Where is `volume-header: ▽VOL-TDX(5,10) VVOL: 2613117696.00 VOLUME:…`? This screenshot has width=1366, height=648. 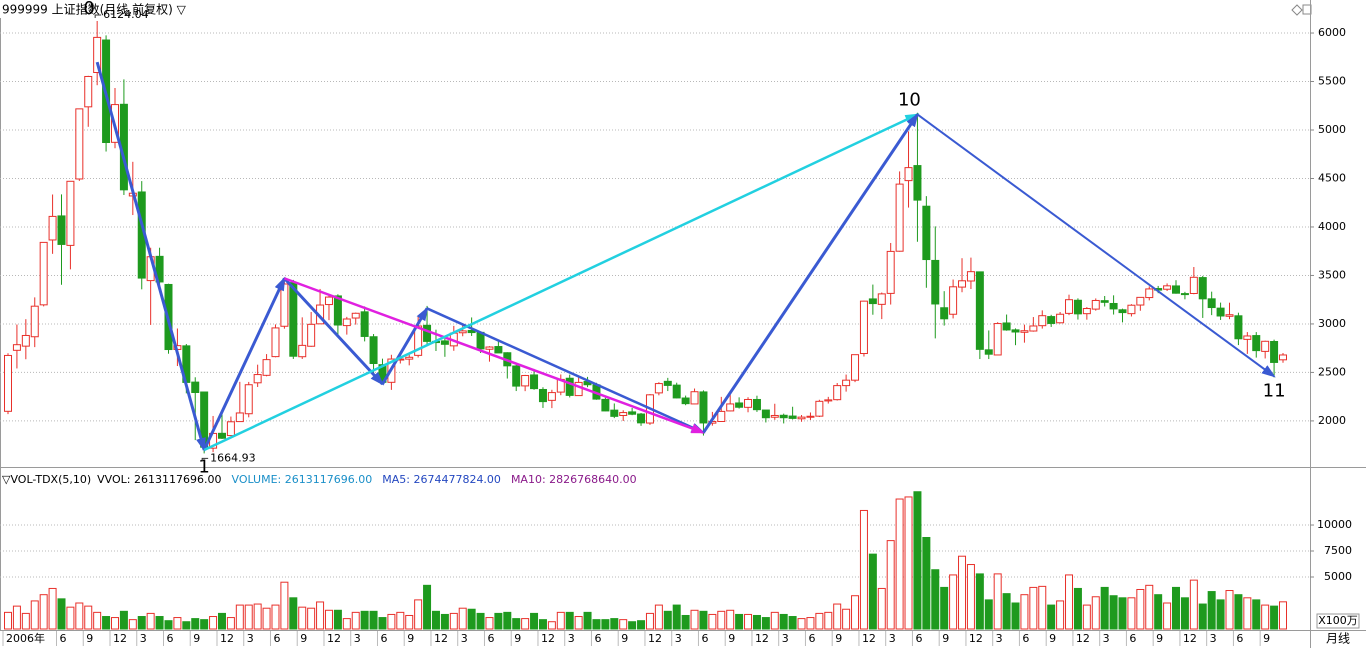 volume-header: ▽VOL-TDX(5,10) VVOL: 2613117696.00 VOLUME:… is located at coordinates (319, 479).